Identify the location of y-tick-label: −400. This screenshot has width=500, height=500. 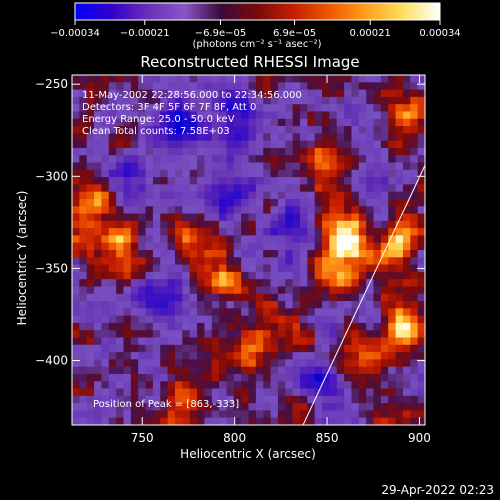
(51, 361).